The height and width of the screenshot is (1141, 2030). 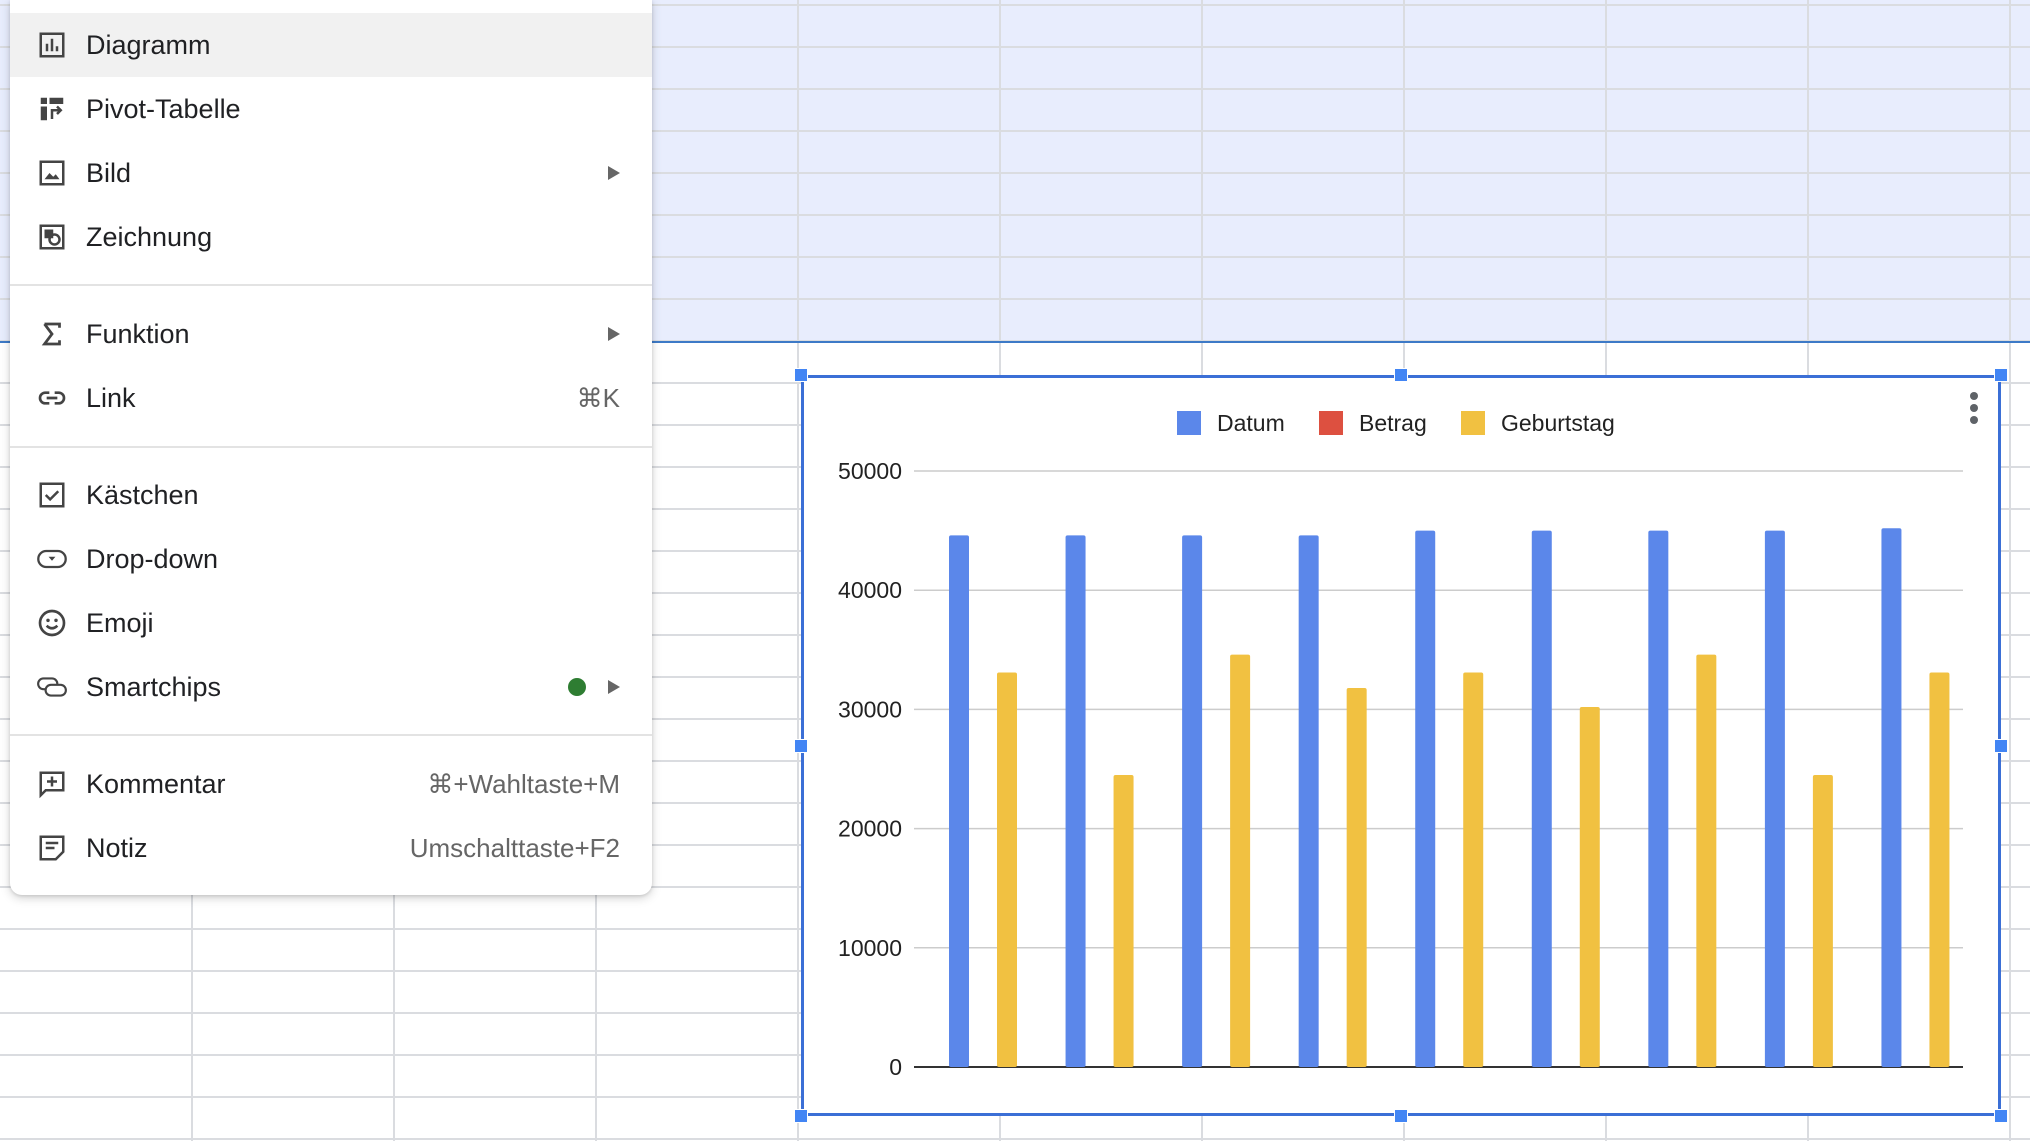 What do you see at coordinates (52, 334) in the screenshot?
I see `sigma-icon` at bounding box center [52, 334].